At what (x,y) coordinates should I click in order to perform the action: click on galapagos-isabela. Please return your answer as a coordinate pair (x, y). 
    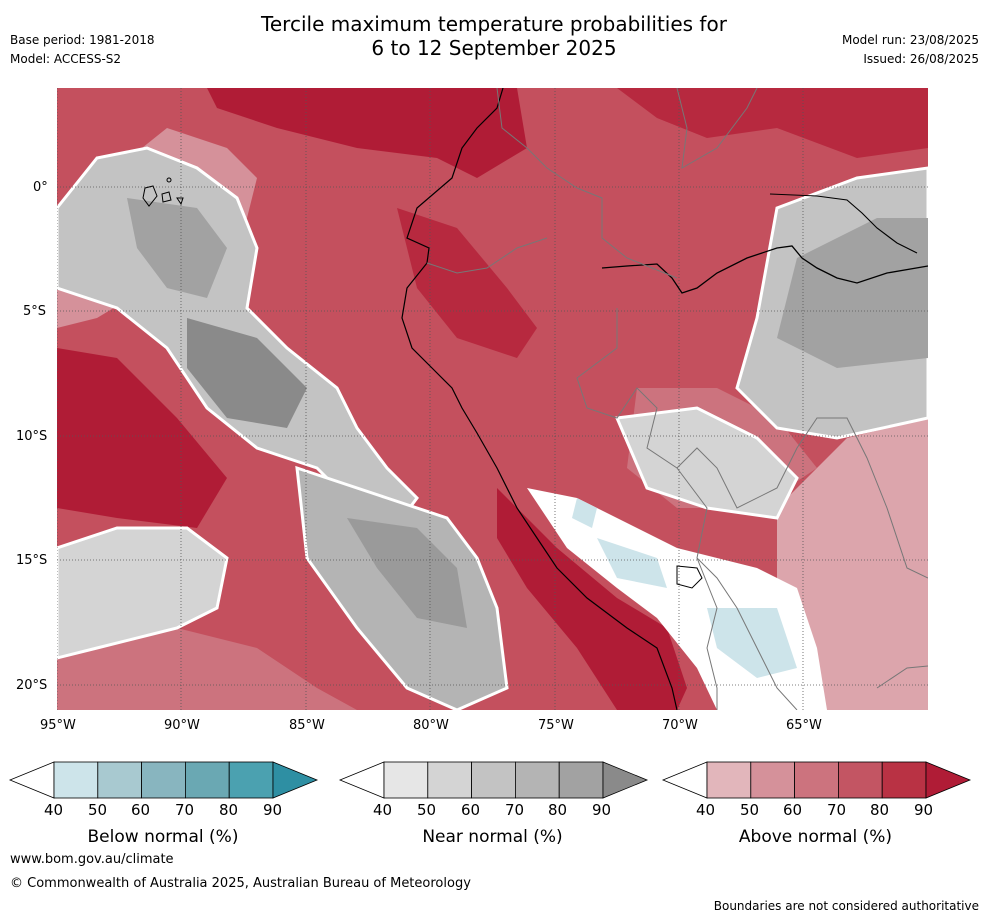
    Looking at the image, I should click on (150, 196).